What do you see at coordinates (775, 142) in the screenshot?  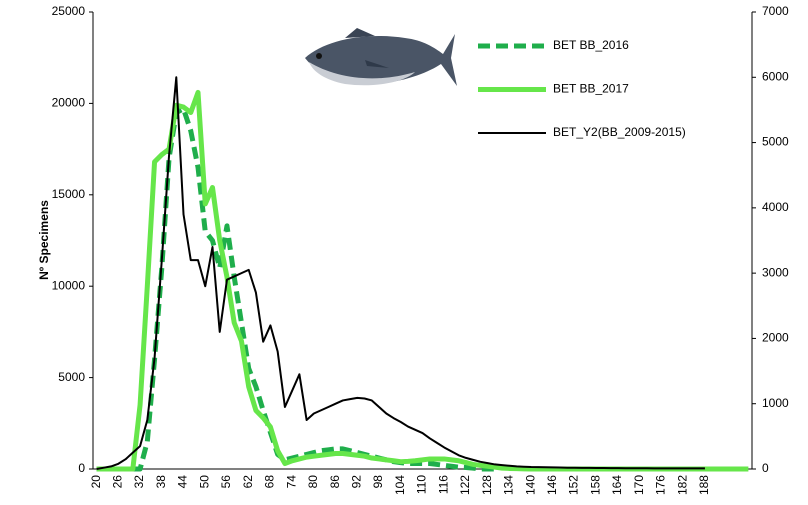 I see `y2-tick-label: 5000` at bounding box center [775, 142].